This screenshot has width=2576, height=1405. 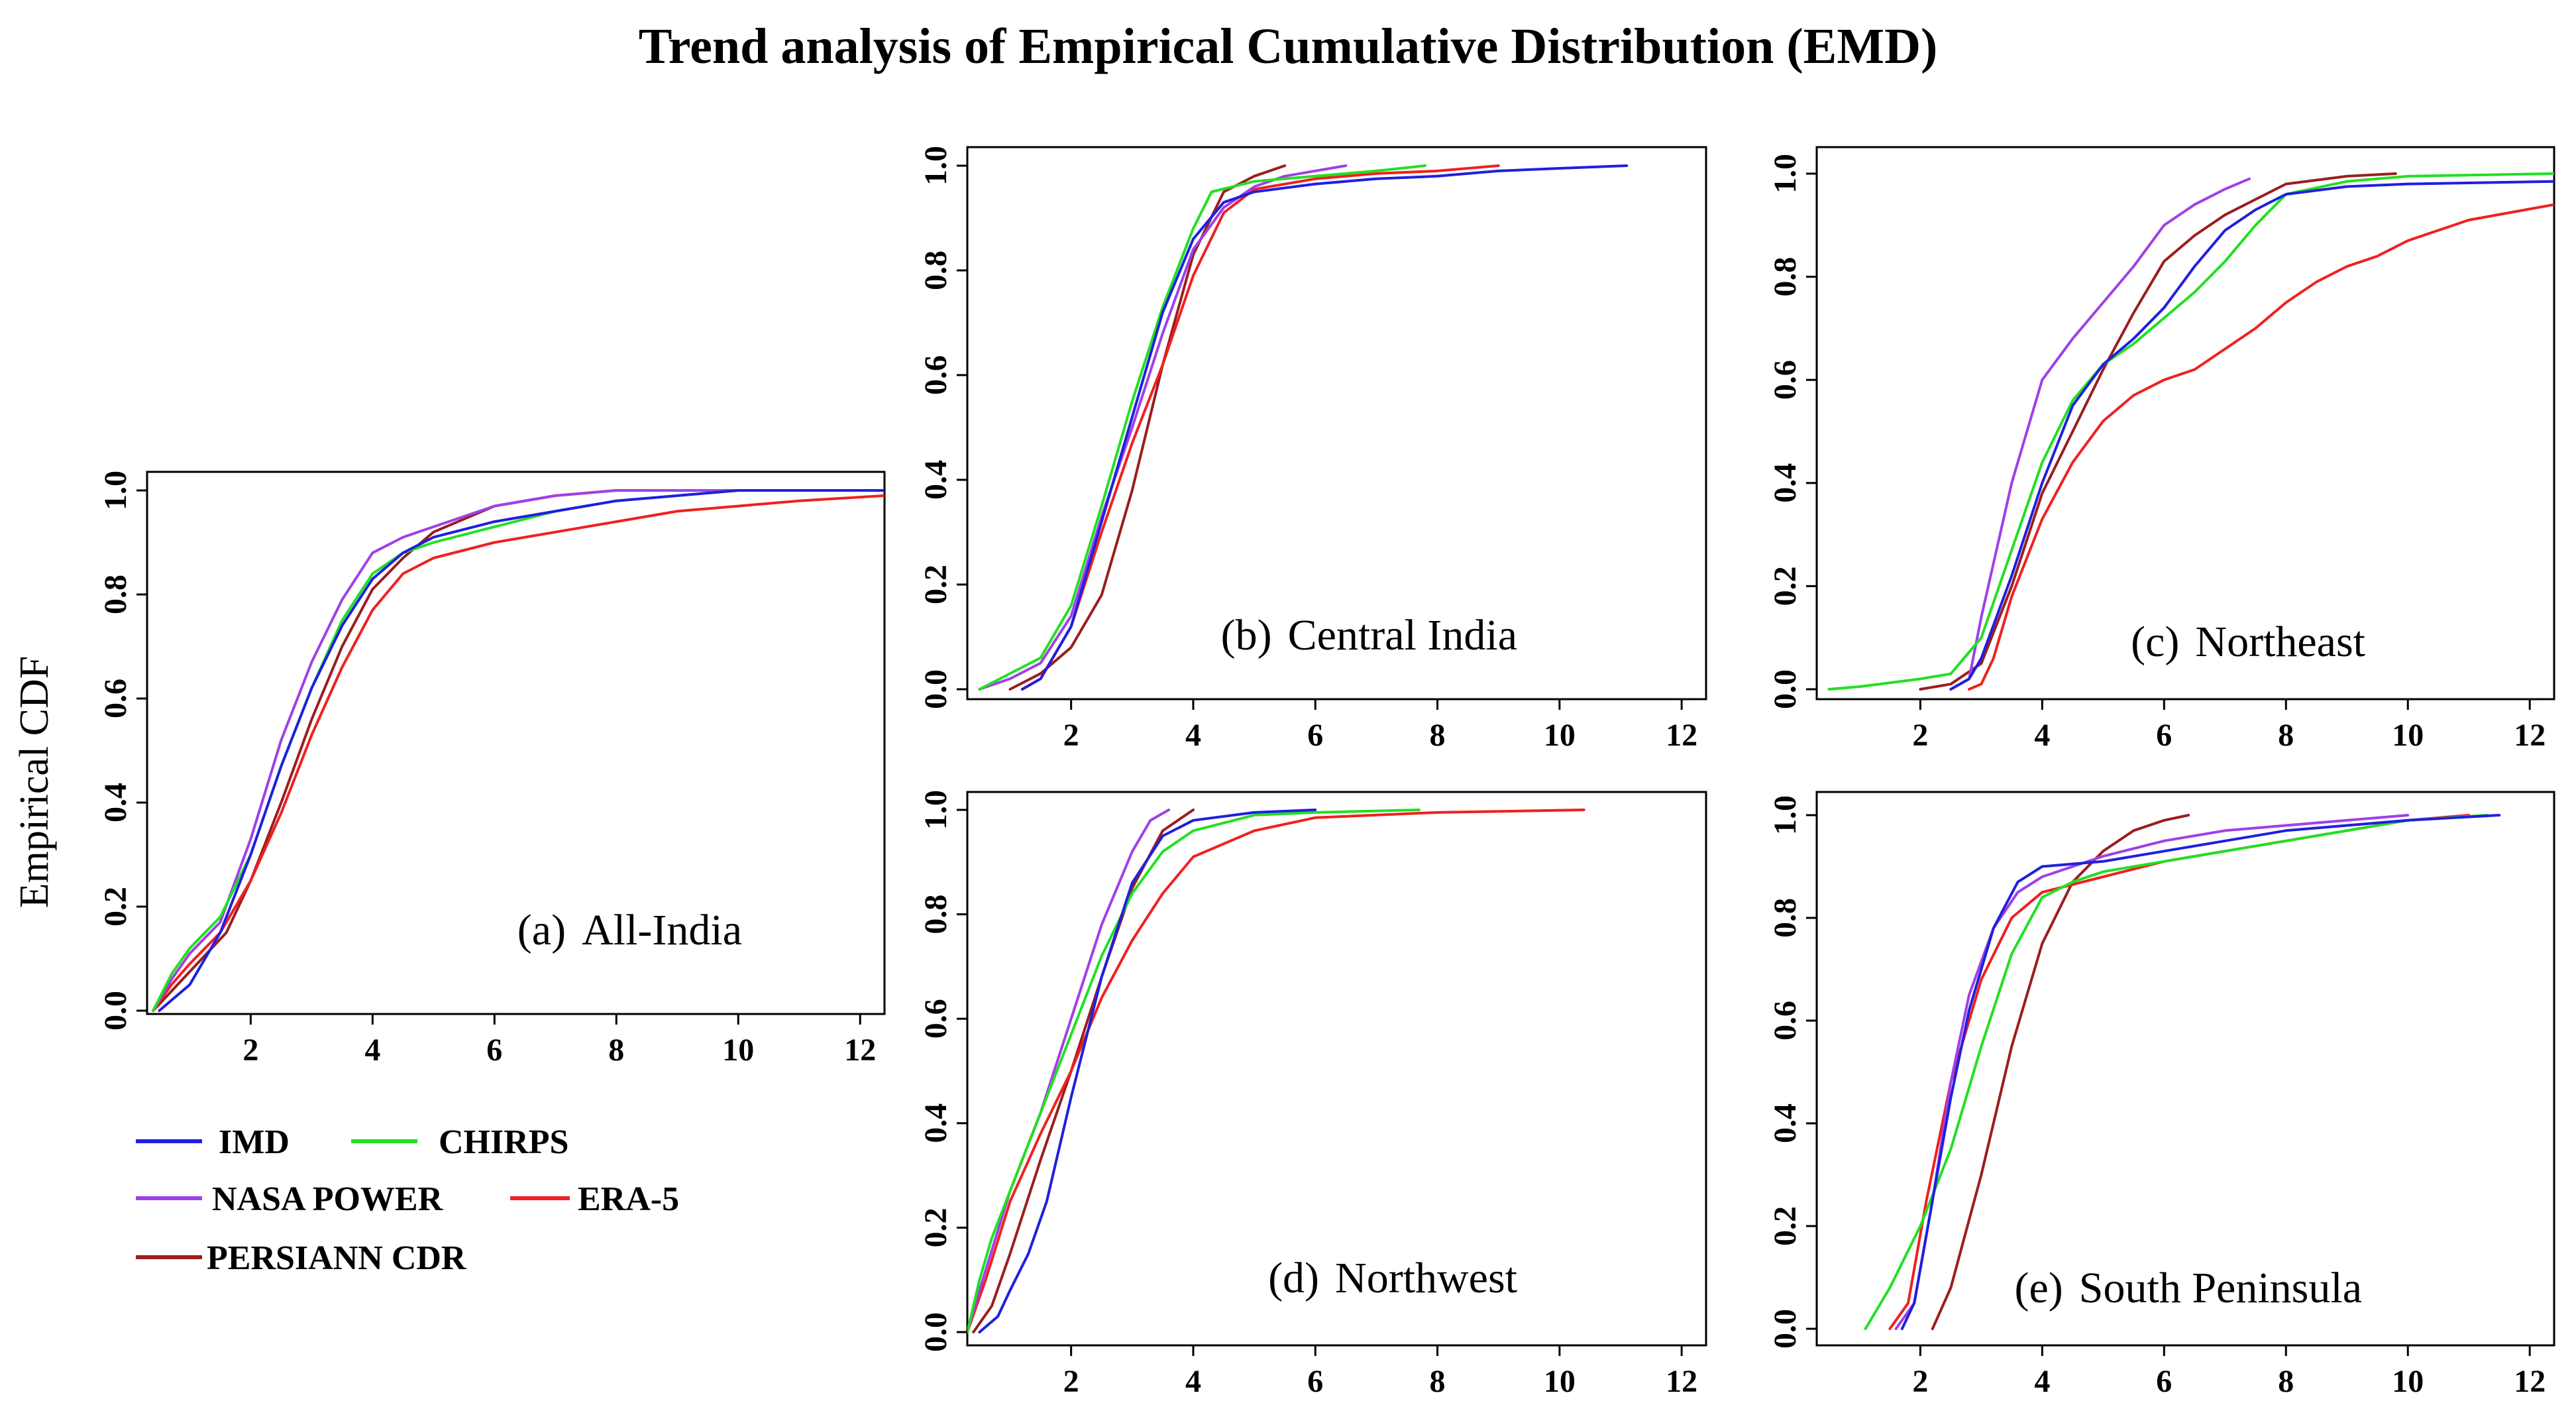 I want to click on y-axis-label: Empirical CDF, so click(x=34, y=782).